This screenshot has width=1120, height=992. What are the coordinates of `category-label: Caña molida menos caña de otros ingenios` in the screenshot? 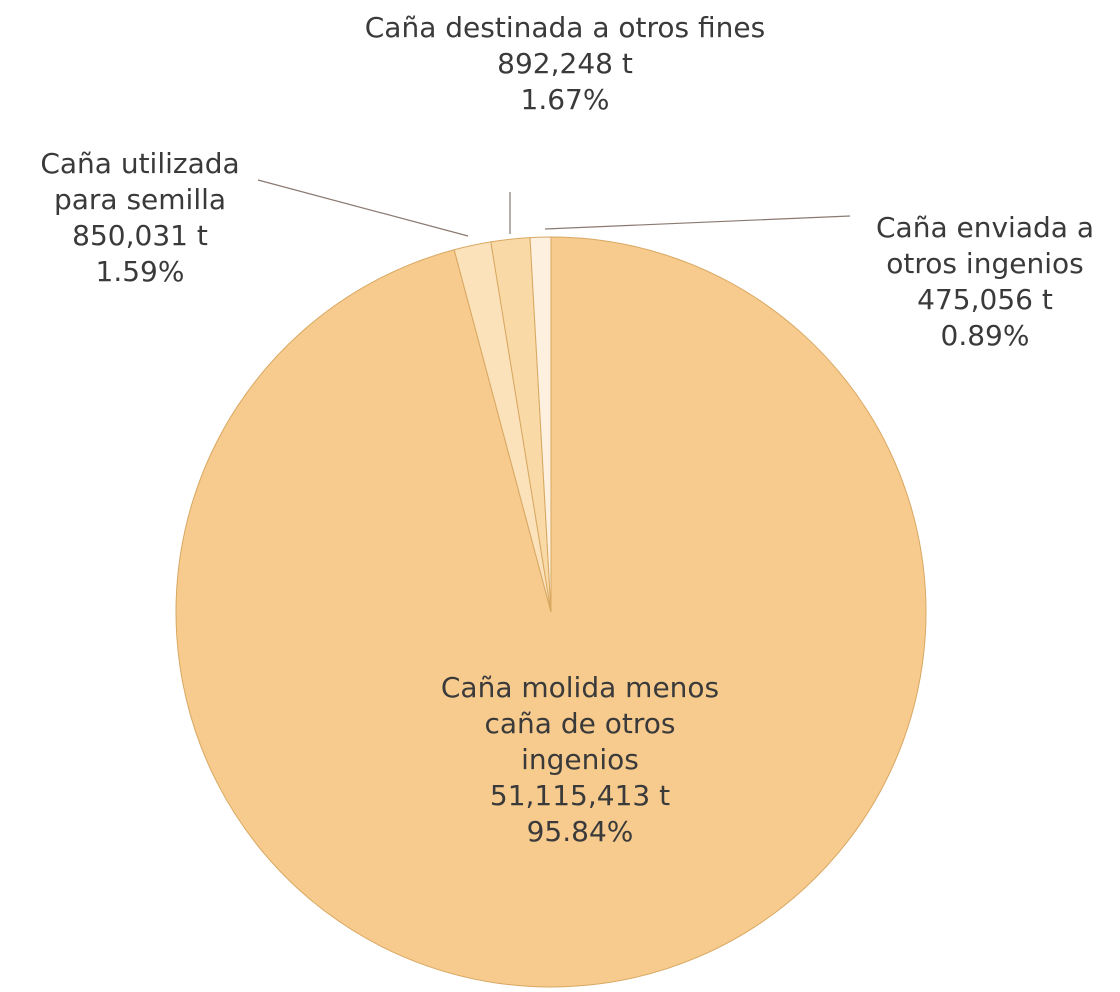 It's located at (580, 723).